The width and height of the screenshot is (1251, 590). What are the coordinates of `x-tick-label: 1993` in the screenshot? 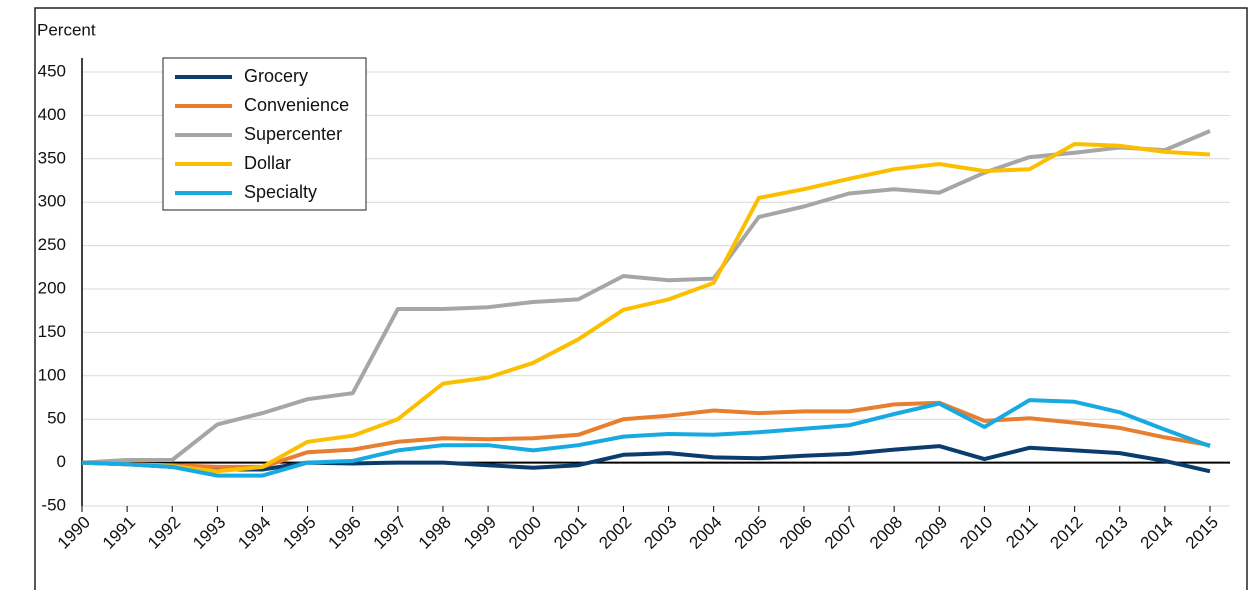 It's located at (209, 533).